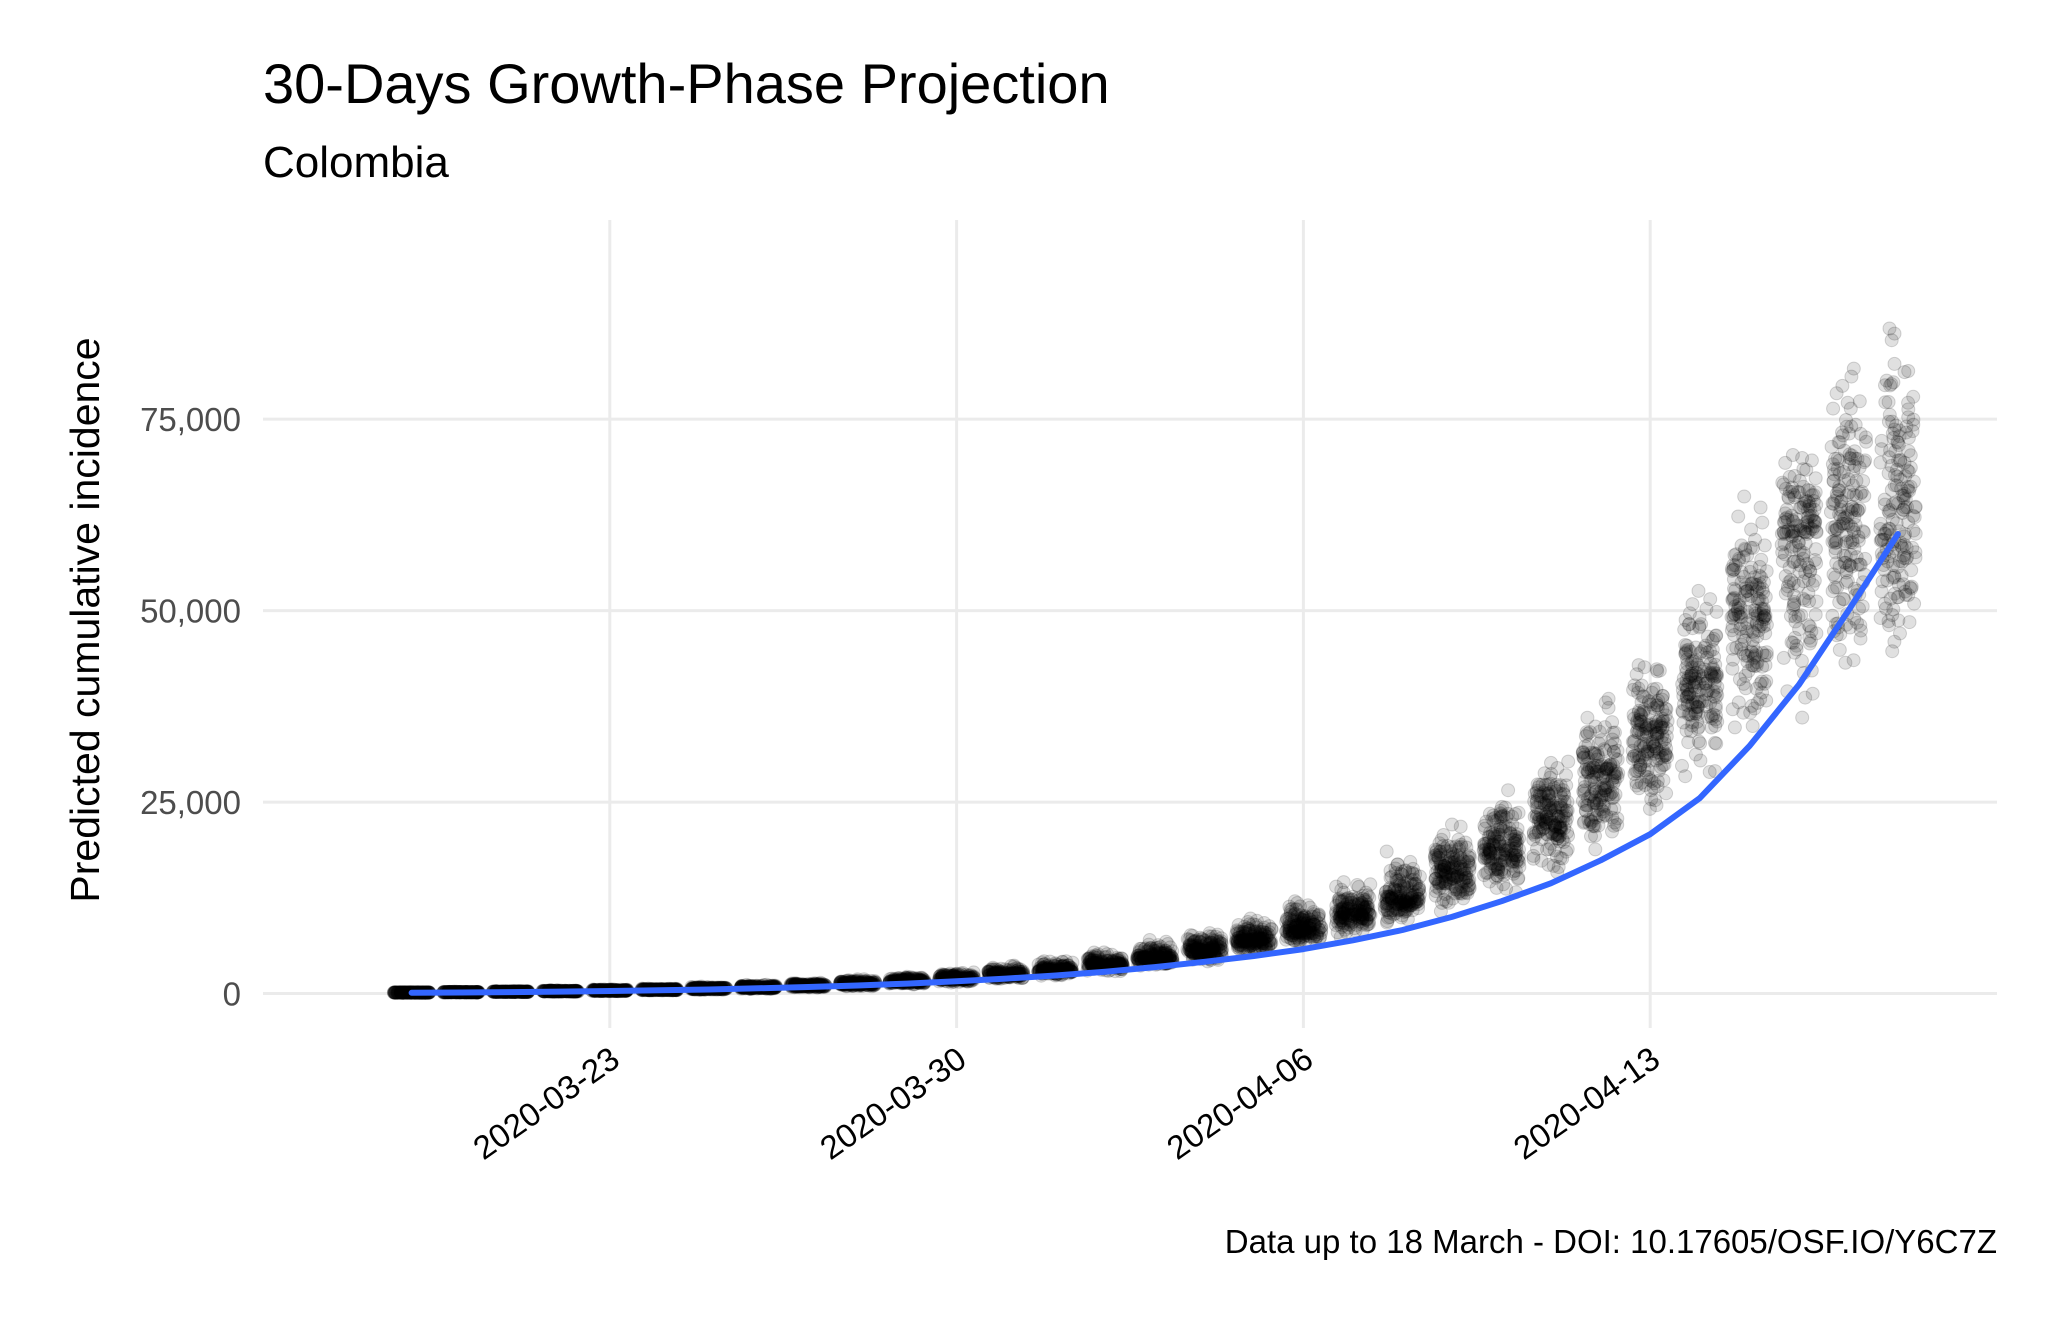 This screenshot has width=2048, height=1318. Describe the element at coordinates (356, 162) in the screenshot. I see `chart-subtitle: Colombia` at that location.